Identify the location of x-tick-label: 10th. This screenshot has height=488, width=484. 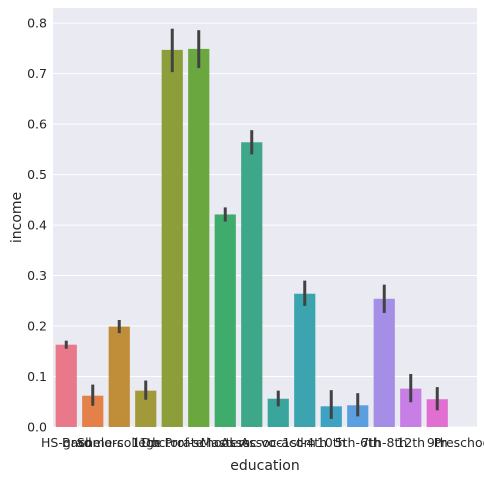
(331, 442).